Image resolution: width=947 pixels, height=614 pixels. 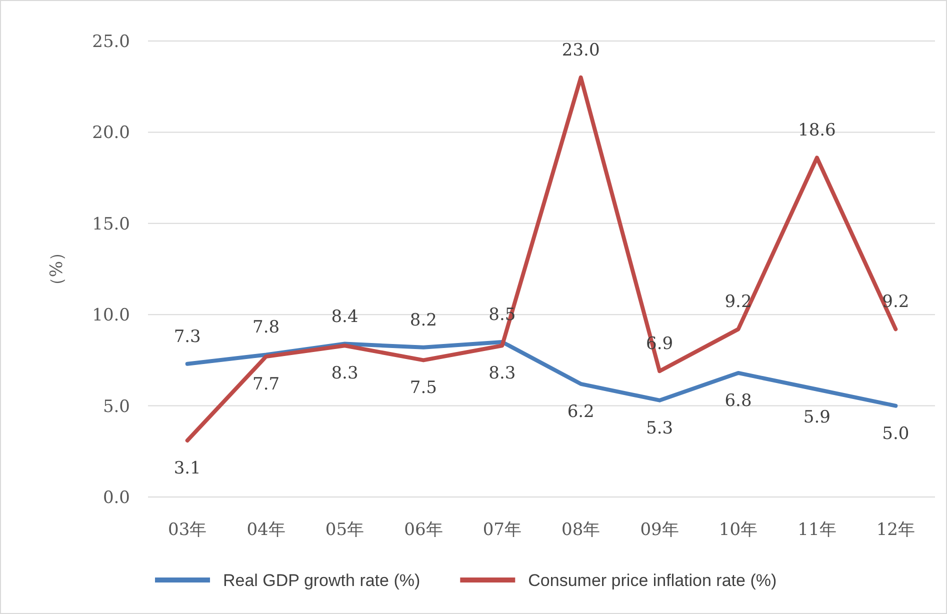 What do you see at coordinates (738, 530) in the screenshot?
I see `x-tick-label: 10年` at bounding box center [738, 530].